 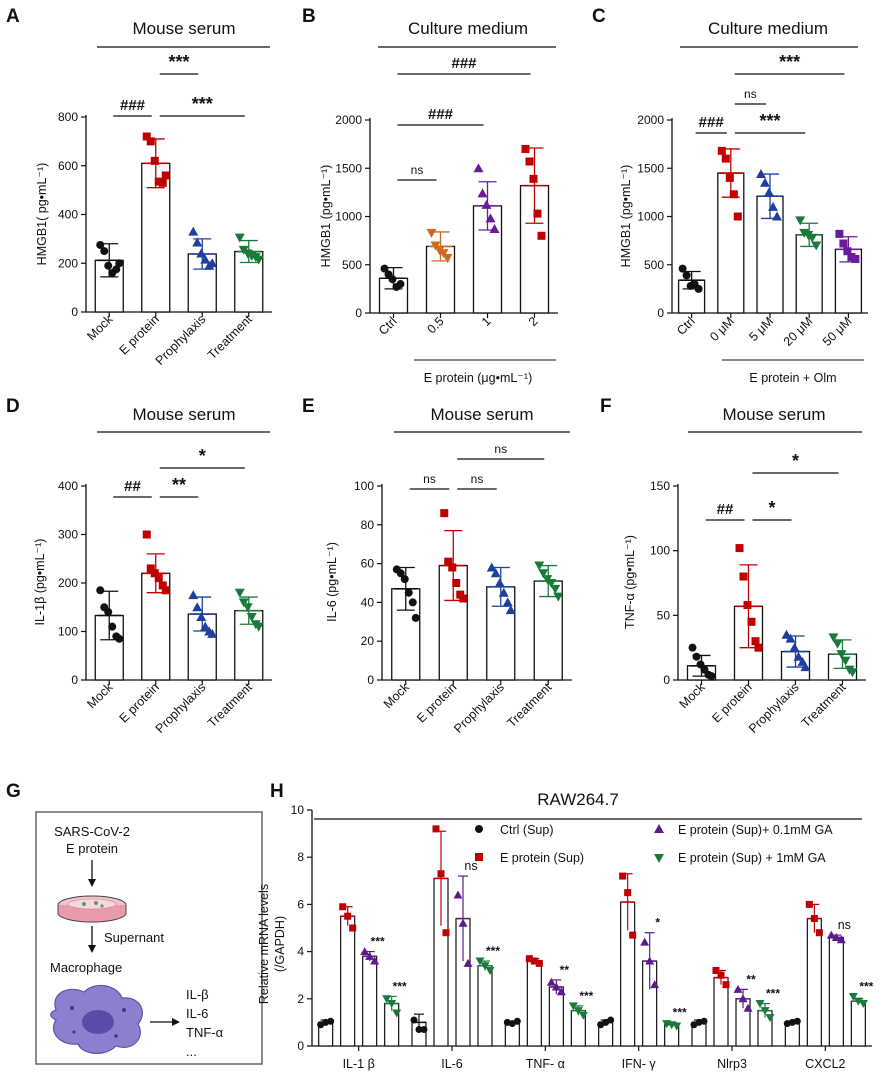 I want to click on legend-marker-ctrl, so click(x=479, y=829).